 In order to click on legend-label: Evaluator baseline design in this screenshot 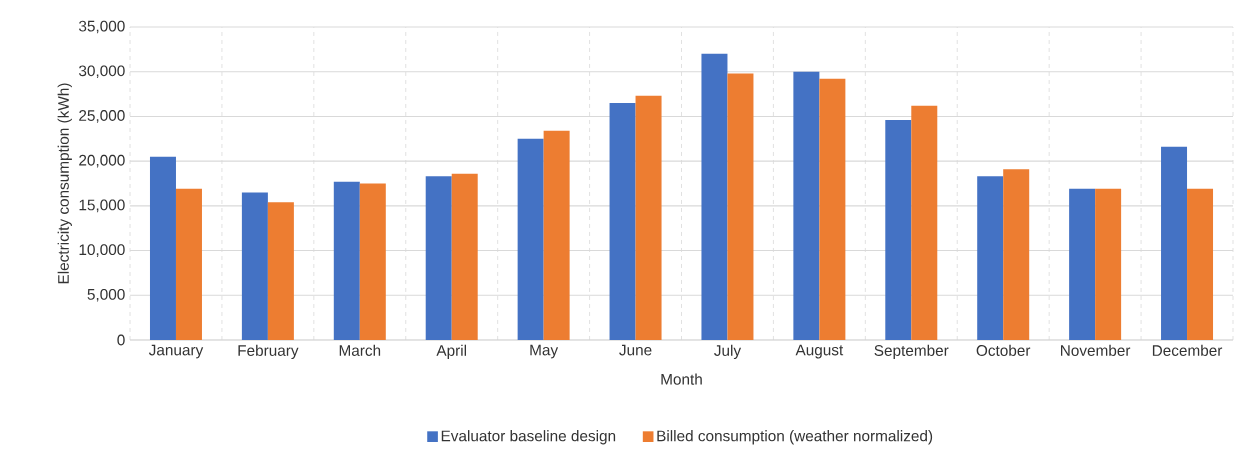, I will do `click(528, 437)`.